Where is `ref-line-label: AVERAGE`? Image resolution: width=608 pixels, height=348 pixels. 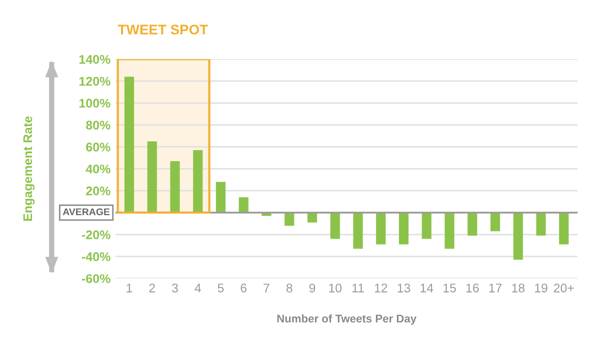
ref-line-label: AVERAGE is located at coordinates (86, 212).